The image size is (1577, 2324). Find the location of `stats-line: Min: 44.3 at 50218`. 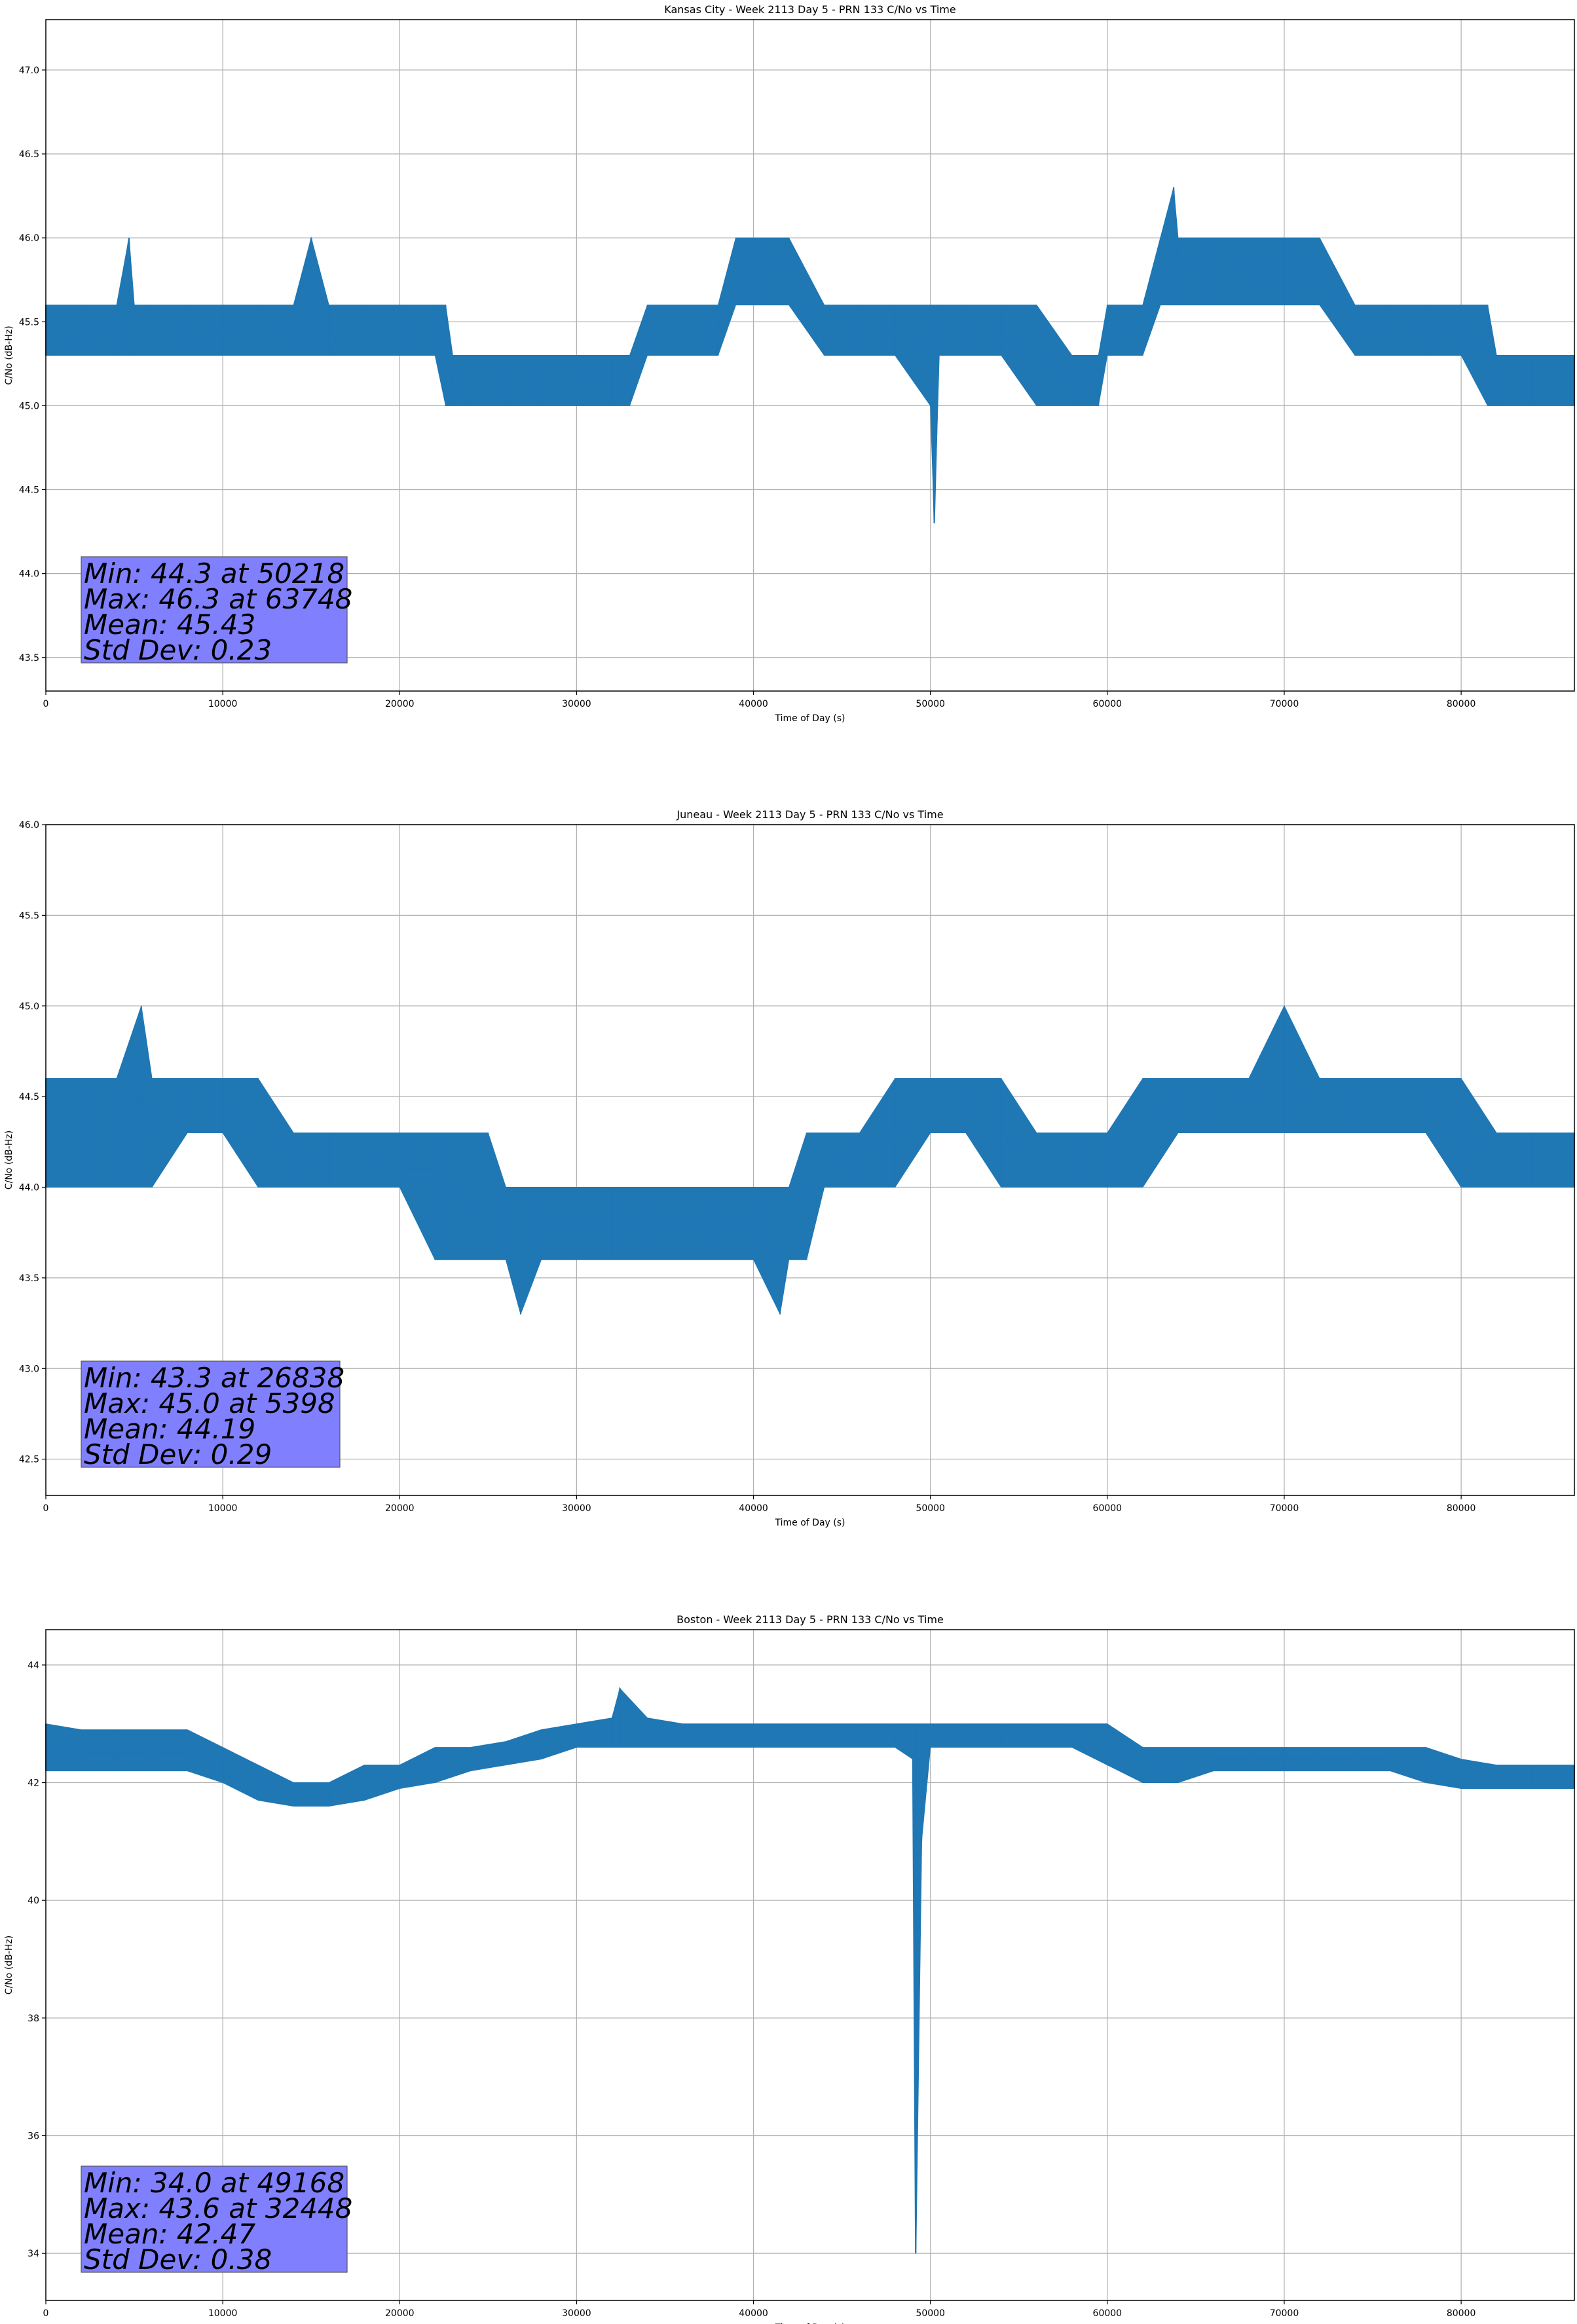

stats-line: Min: 44.3 at 50218 is located at coordinates (214, 573).